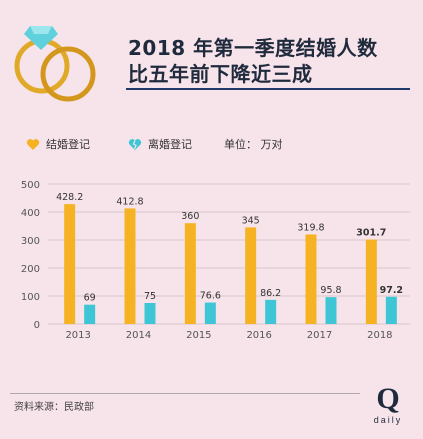  I want to click on qdaily-logo: Q daily, so click(388, 403).